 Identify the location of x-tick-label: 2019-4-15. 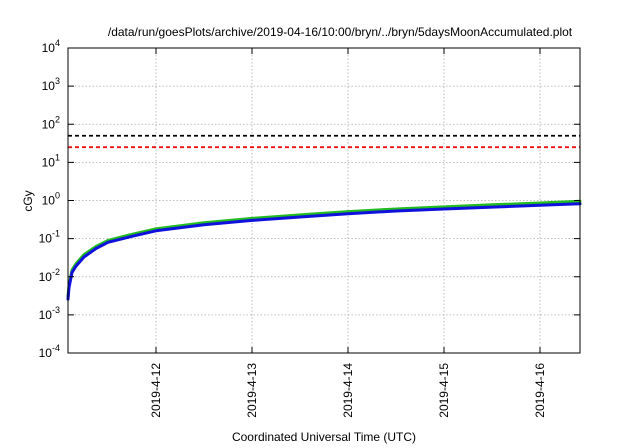
(444, 390).